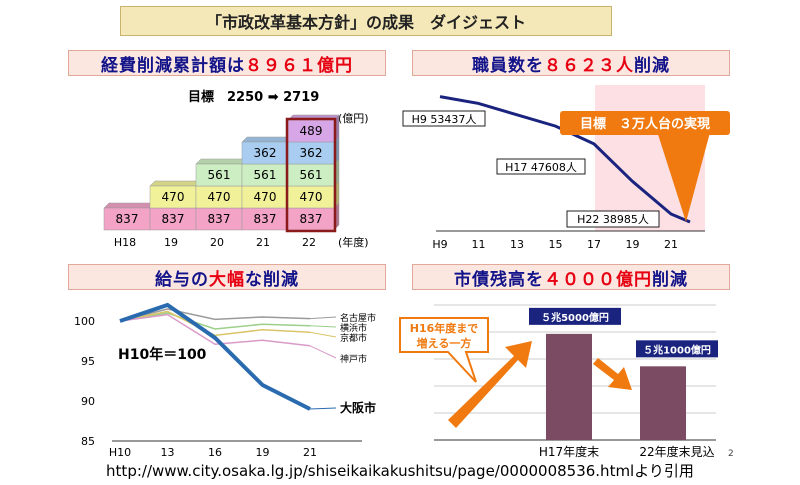  What do you see at coordinates (490, 384) in the screenshot?
I see `debt-rising-arrow` at bounding box center [490, 384].